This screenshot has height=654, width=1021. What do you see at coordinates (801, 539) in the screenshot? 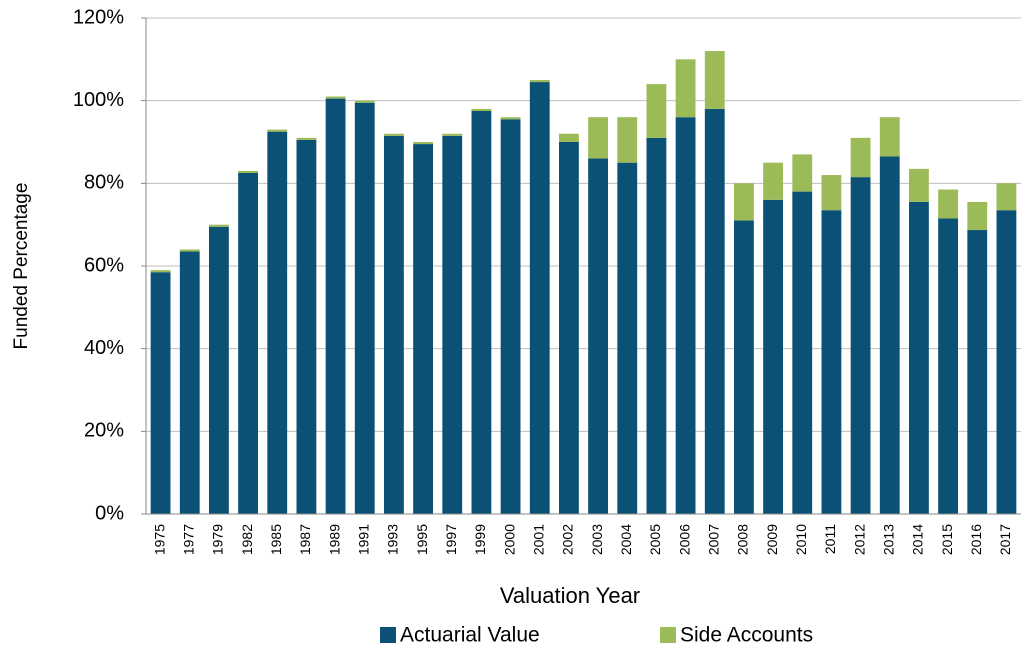
I see `x-tick-label: 2010` at bounding box center [801, 539].